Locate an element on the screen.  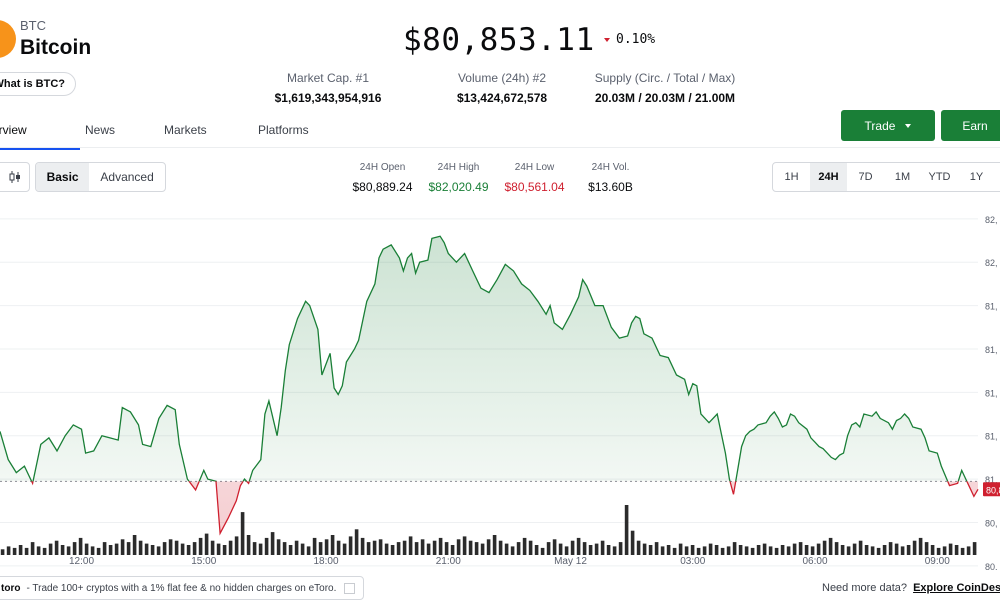
x-tick-label: 09:00 is located at coordinates (937, 561).